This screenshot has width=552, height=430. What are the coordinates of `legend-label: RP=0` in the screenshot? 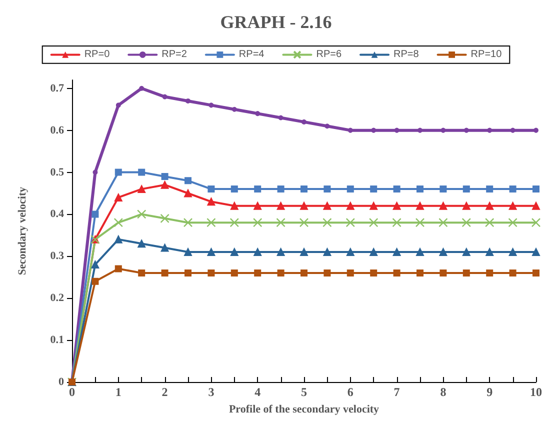 It's located at (97, 54).